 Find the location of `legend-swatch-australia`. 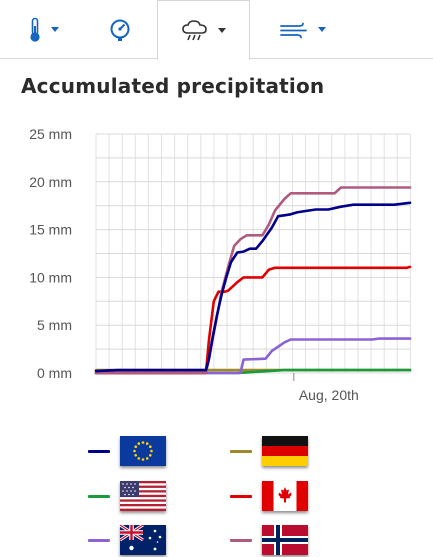

legend-swatch-australia is located at coordinates (99, 540).